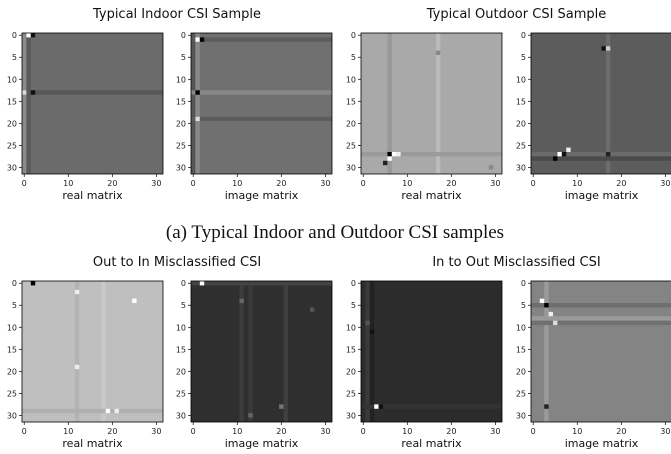 The height and width of the screenshot is (454, 671). Describe the element at coordinates (516, 262) in the screenshot. I see `panel-title: In to Out Misclassified CSI` at that location.